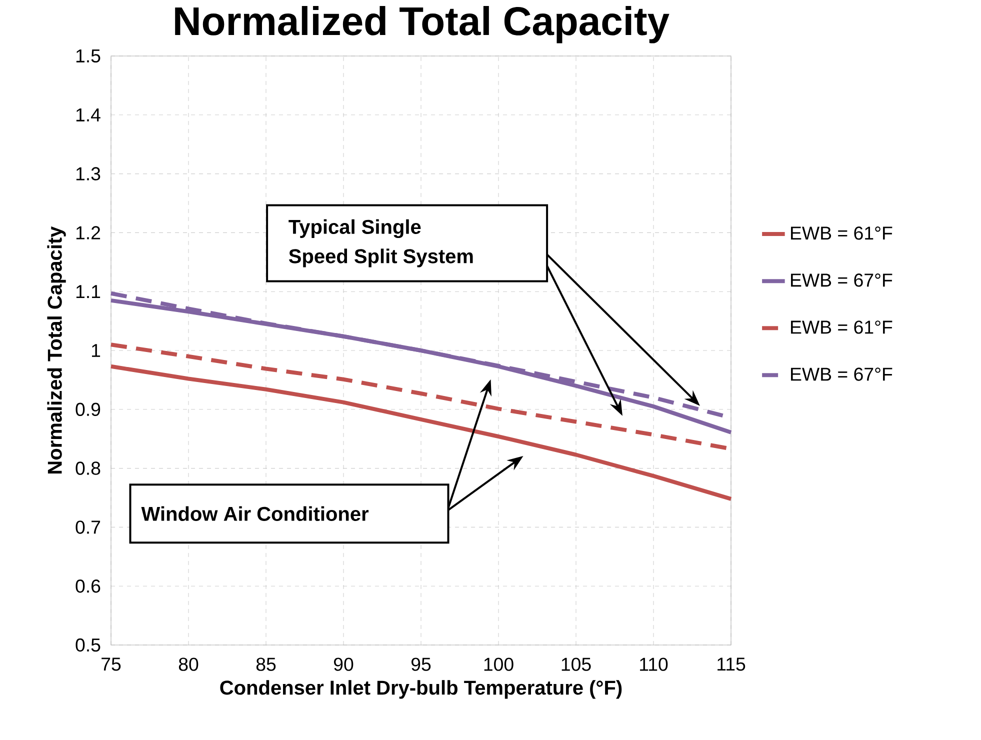 The image size is (981, 740). I want to click on x-tick-label: 115, so click(732, 664).